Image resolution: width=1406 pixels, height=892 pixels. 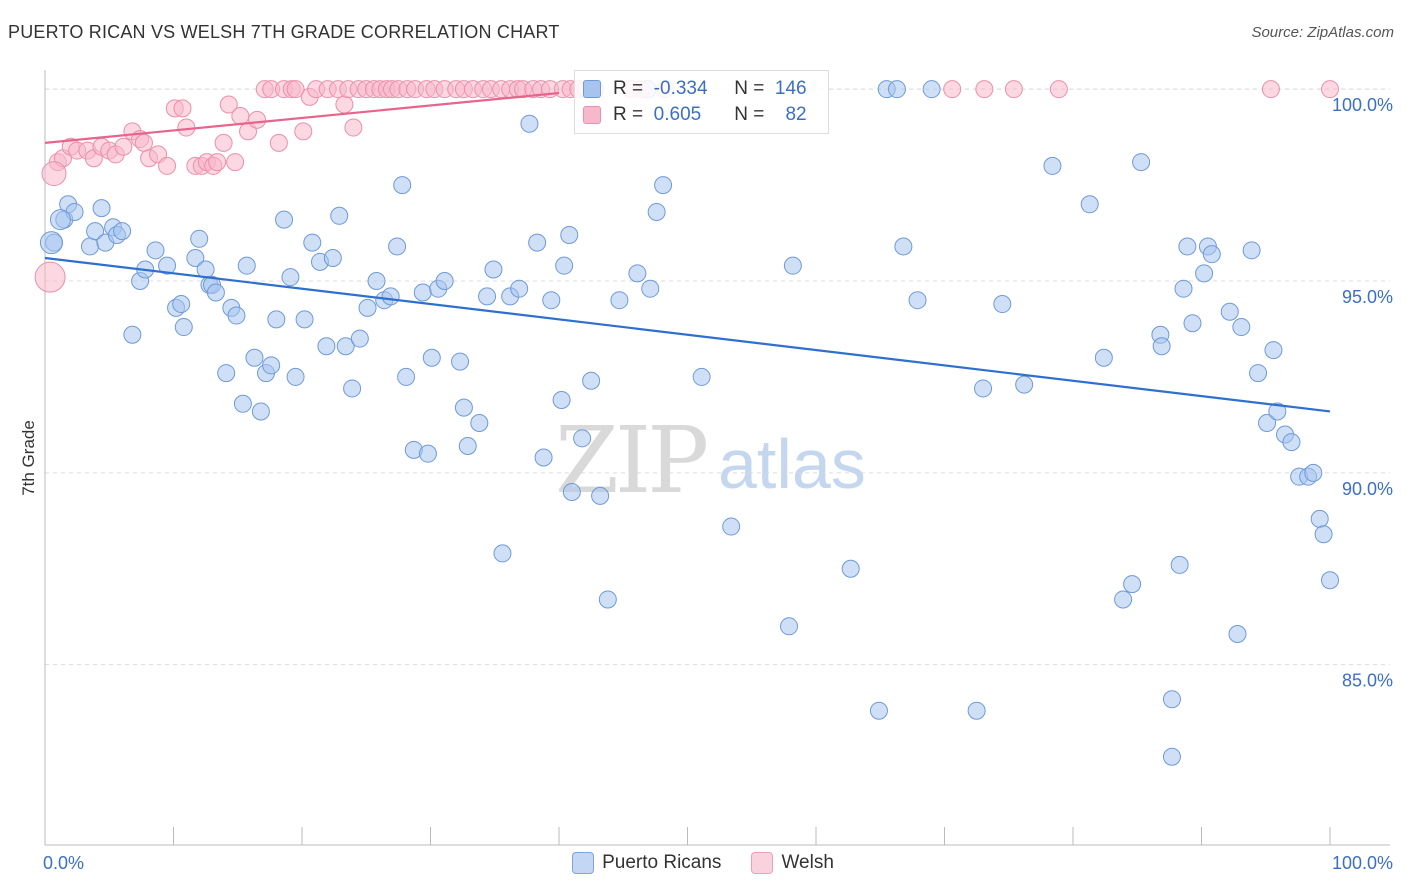 I want to click on welsh-legend-swatch, so click(x=762, y=863).